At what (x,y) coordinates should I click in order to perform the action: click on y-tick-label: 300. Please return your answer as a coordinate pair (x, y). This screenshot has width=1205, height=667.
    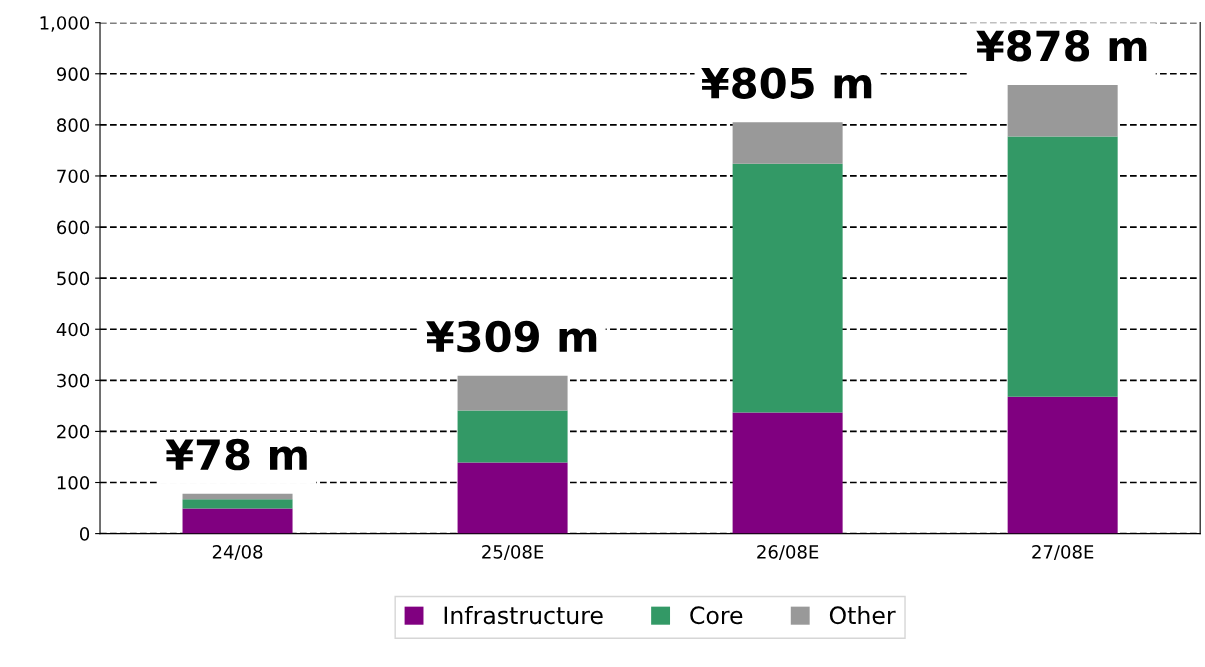
    Looking at the image, I should click on (73, 380).